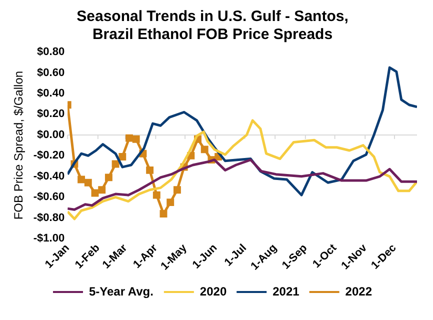  I want to click on legend-label: 2020, so click(213, 291).